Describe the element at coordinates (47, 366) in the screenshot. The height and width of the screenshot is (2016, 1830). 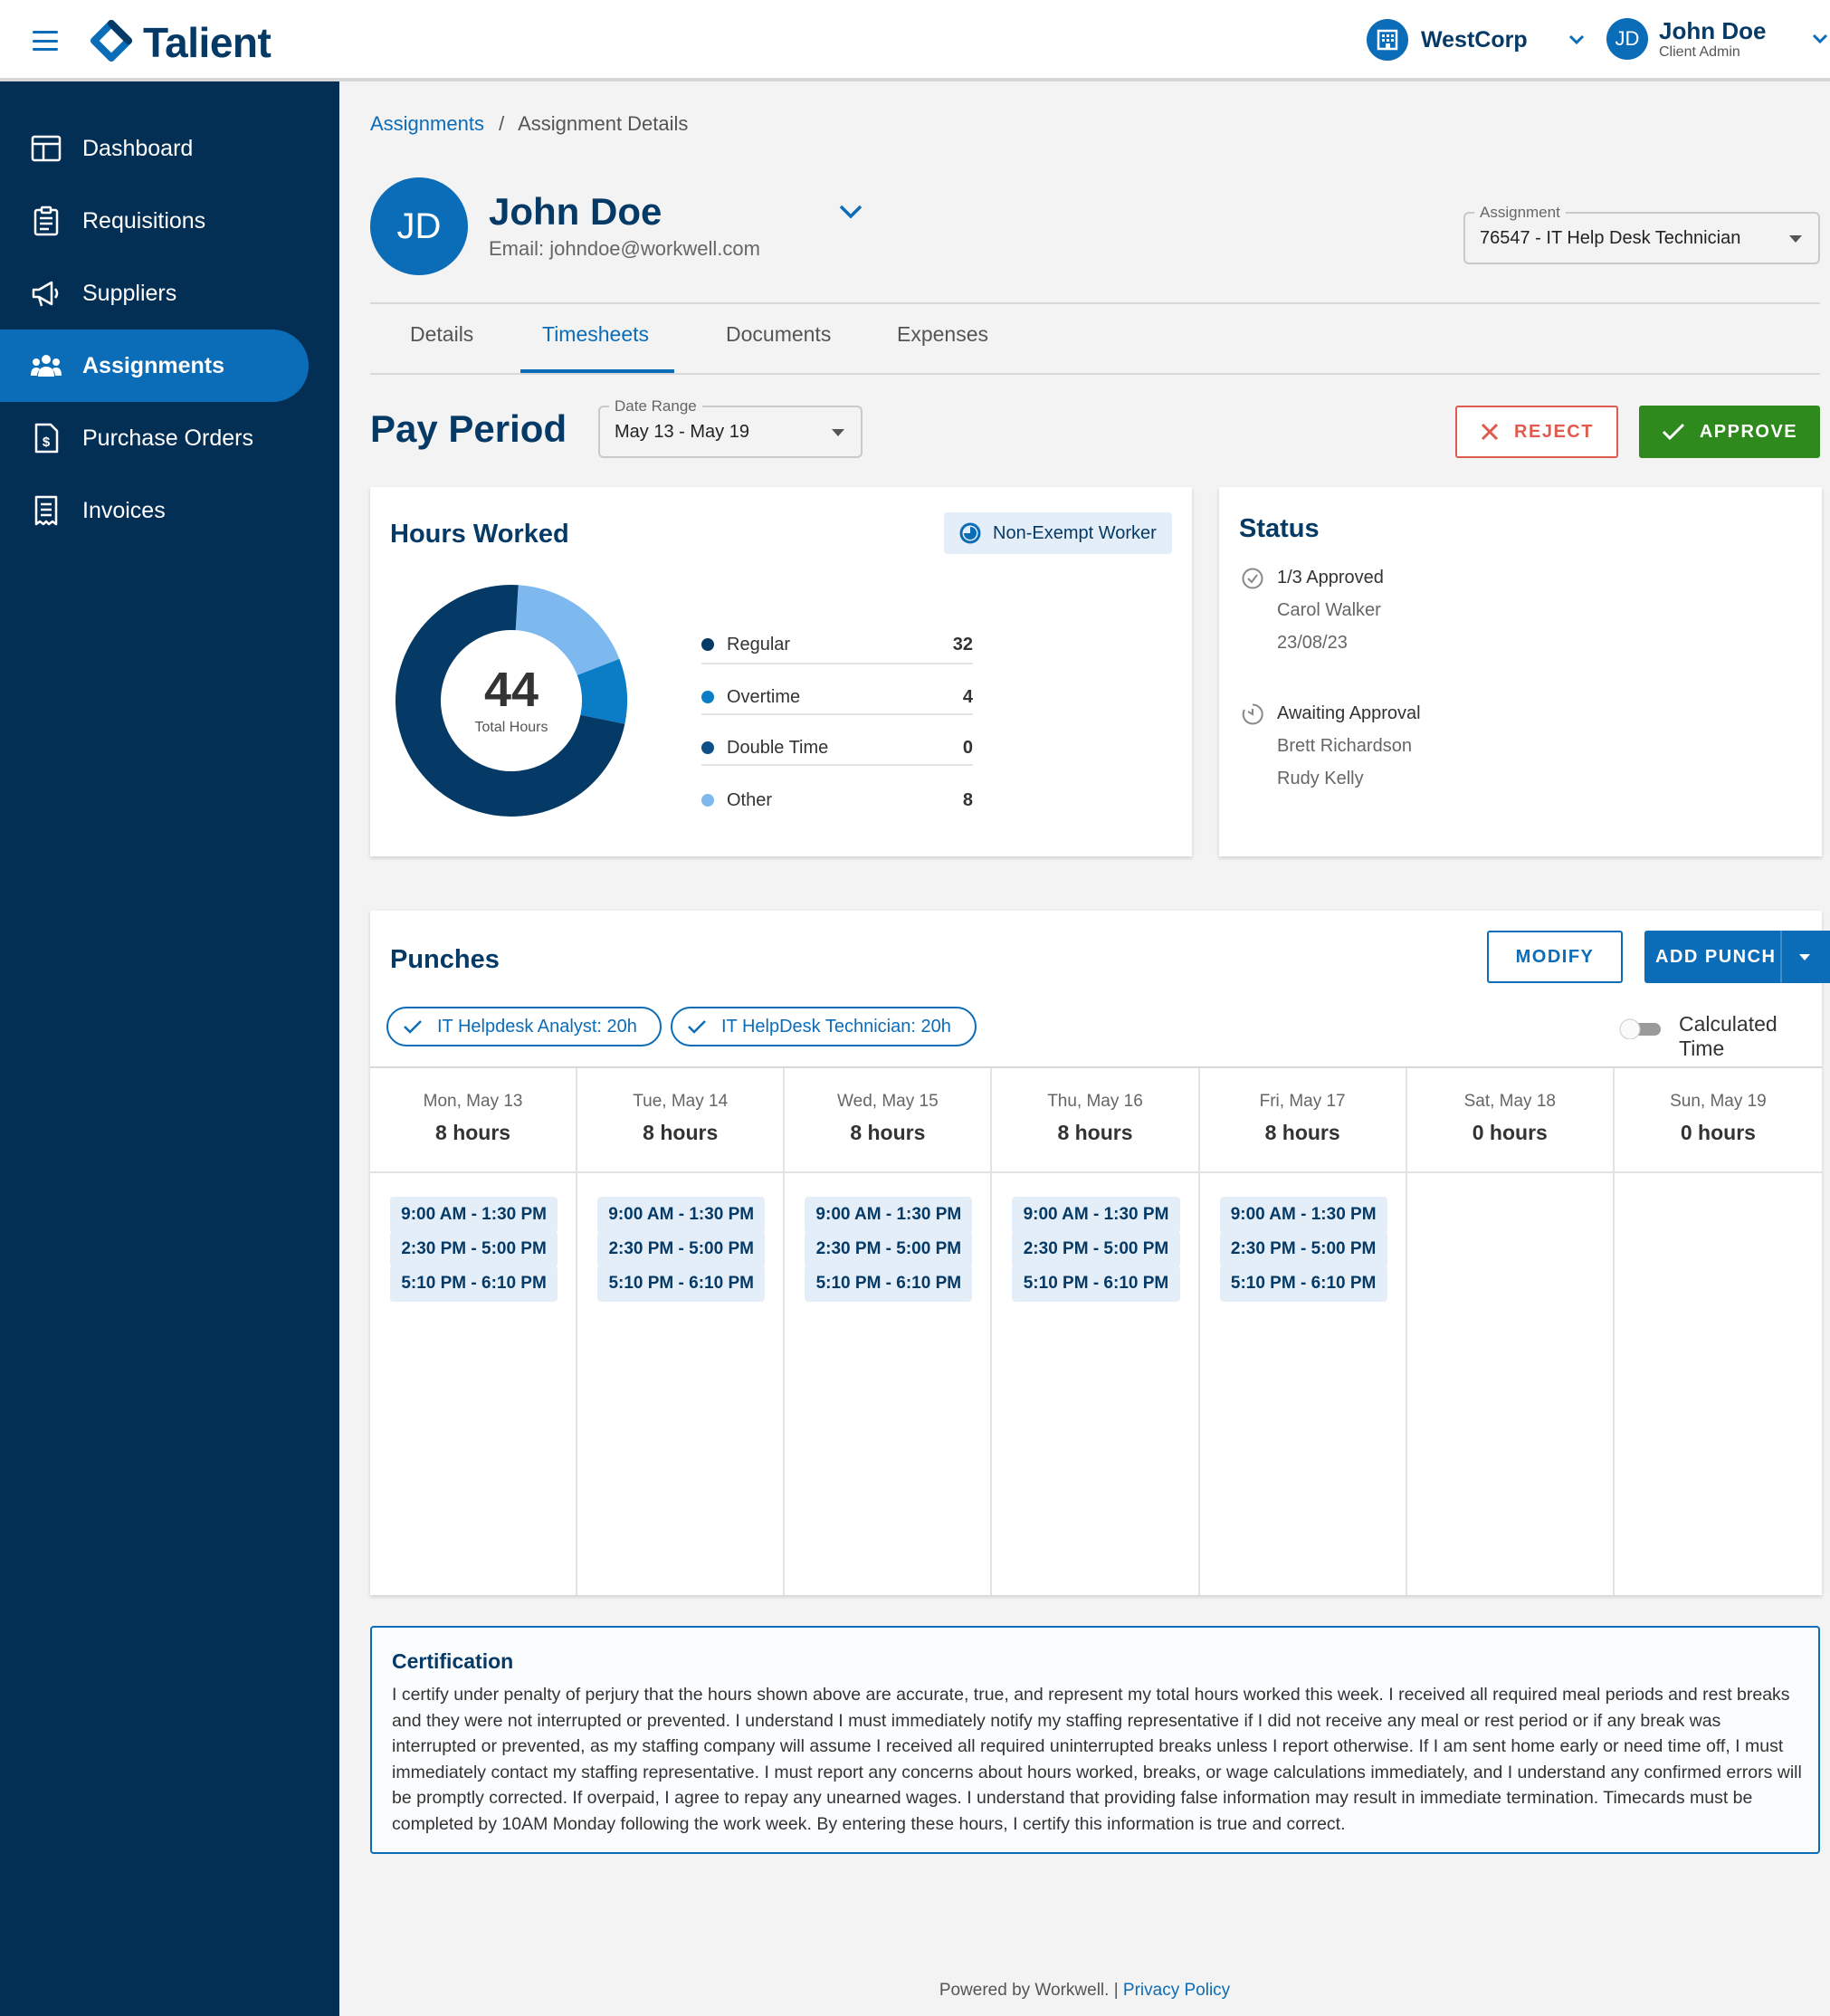
I see `people-icon` at that location.